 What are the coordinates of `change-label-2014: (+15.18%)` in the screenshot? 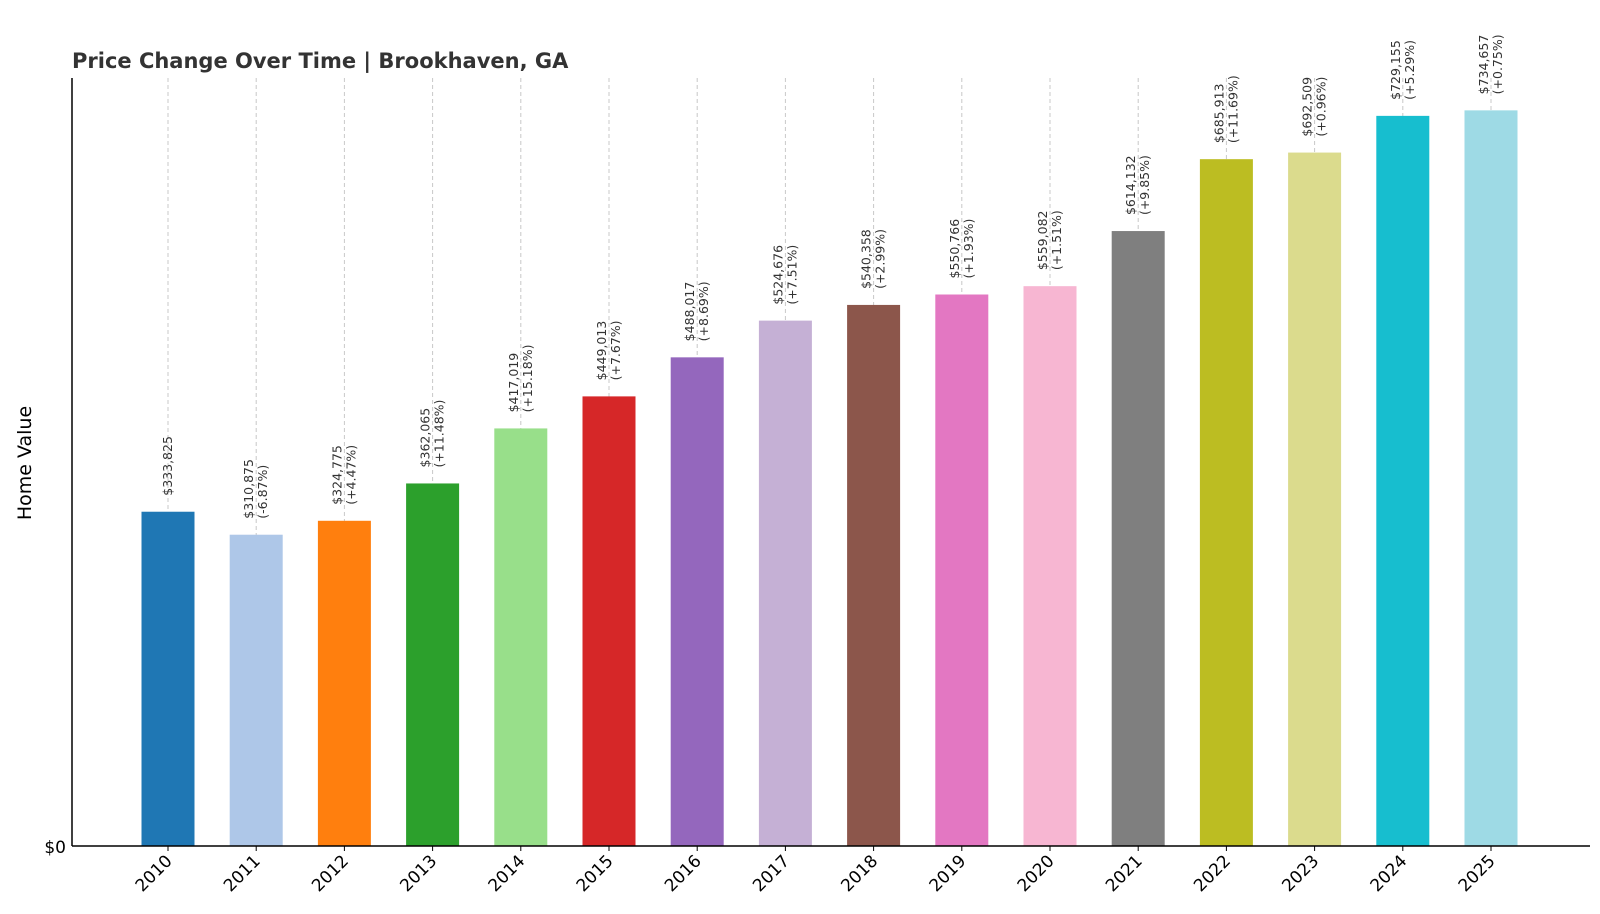 It's located at (527, 379).